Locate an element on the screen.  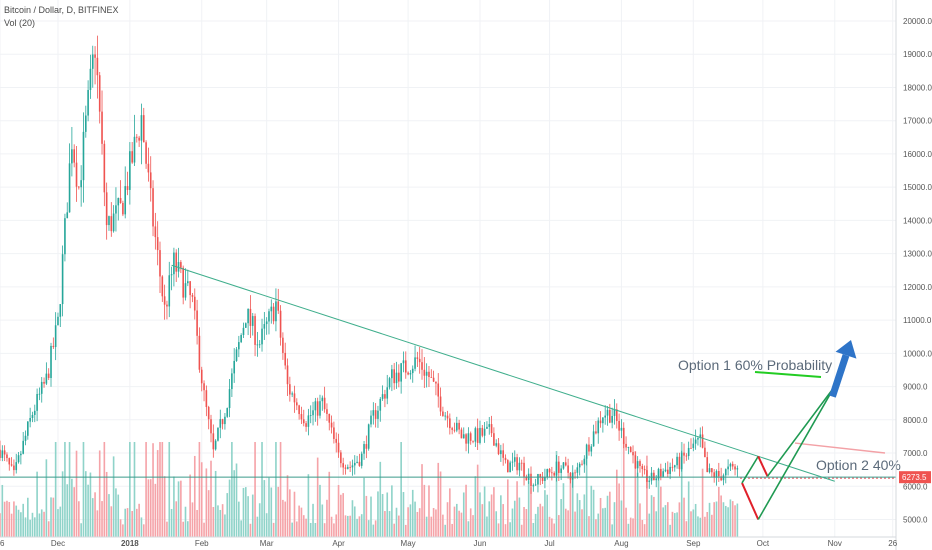
x-tick-label: Apr is located at coordinates (338, 543).